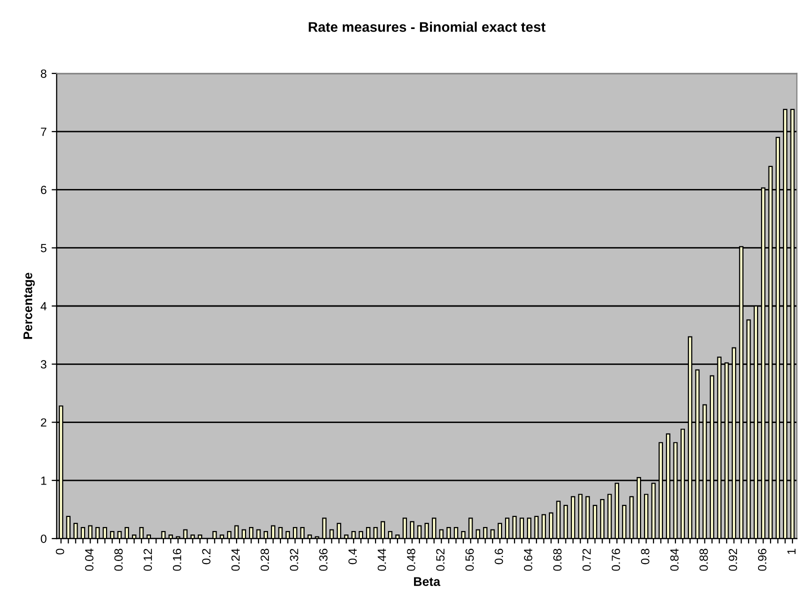  Describe the element at coordinates (235, 559) in the screenshot. I see `x-tick-label: 0.24` at that location.